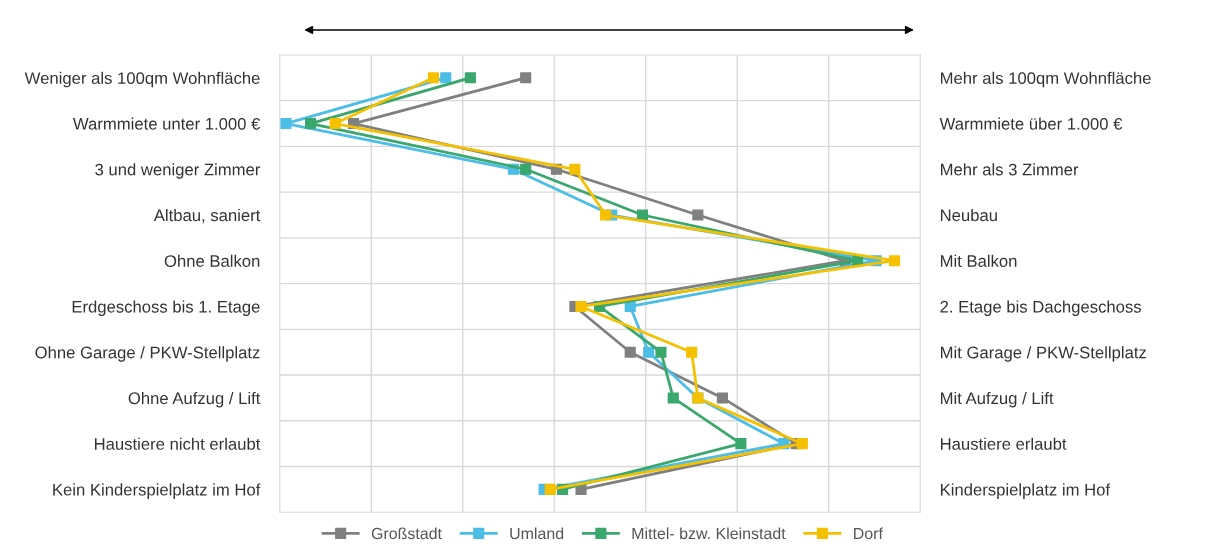 The width and height of the screenshot is (1206, 555). I want to click on y-tick-label: Haustiere nicht erlaubt, so click(177, 443).